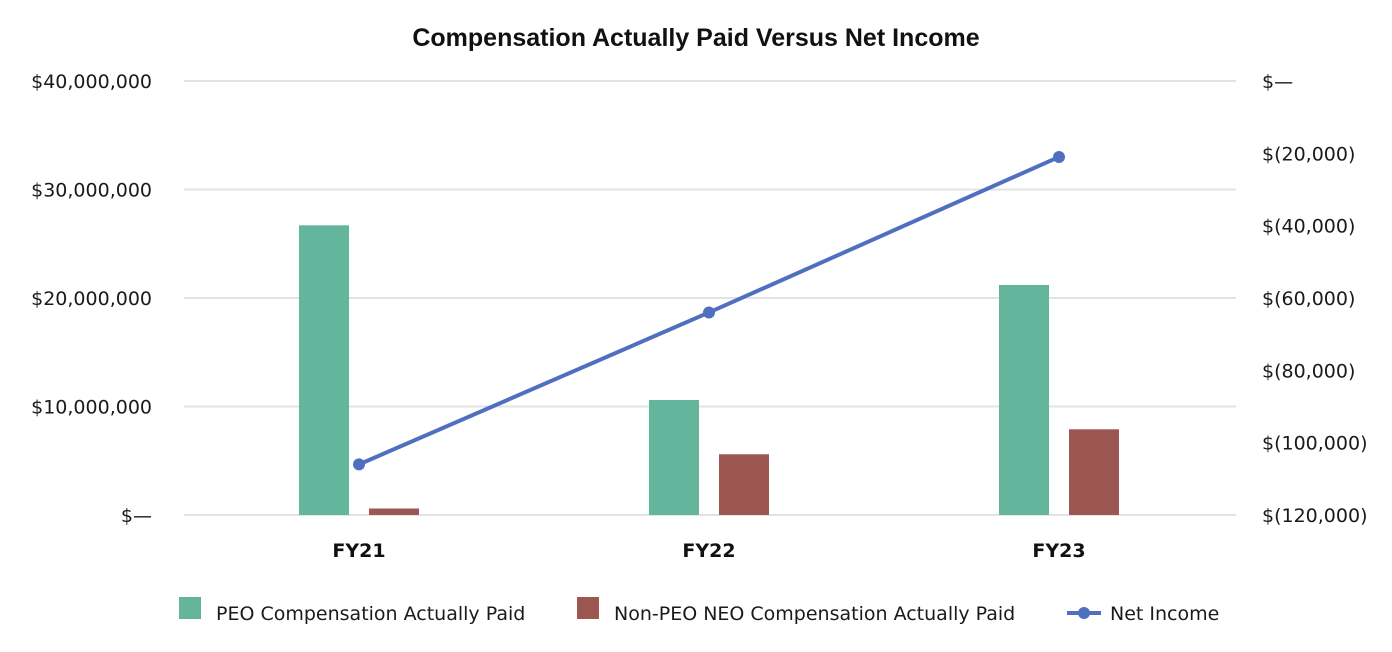  Describe the element at coordinates (1308, 154) in the screenshot. I see `right-tick-label: $(20,000)` at that location.